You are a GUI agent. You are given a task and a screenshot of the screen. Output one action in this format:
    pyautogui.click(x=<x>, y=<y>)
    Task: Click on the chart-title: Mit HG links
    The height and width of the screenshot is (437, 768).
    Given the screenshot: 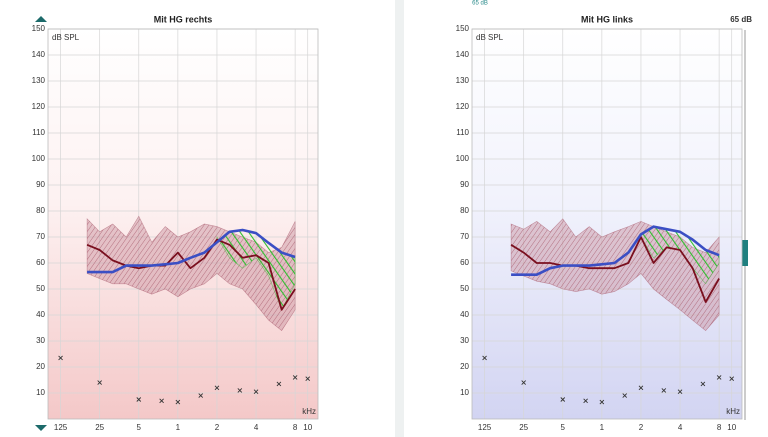 What is the action you would take?
    pyautogui.click(x=607, y=19)
    